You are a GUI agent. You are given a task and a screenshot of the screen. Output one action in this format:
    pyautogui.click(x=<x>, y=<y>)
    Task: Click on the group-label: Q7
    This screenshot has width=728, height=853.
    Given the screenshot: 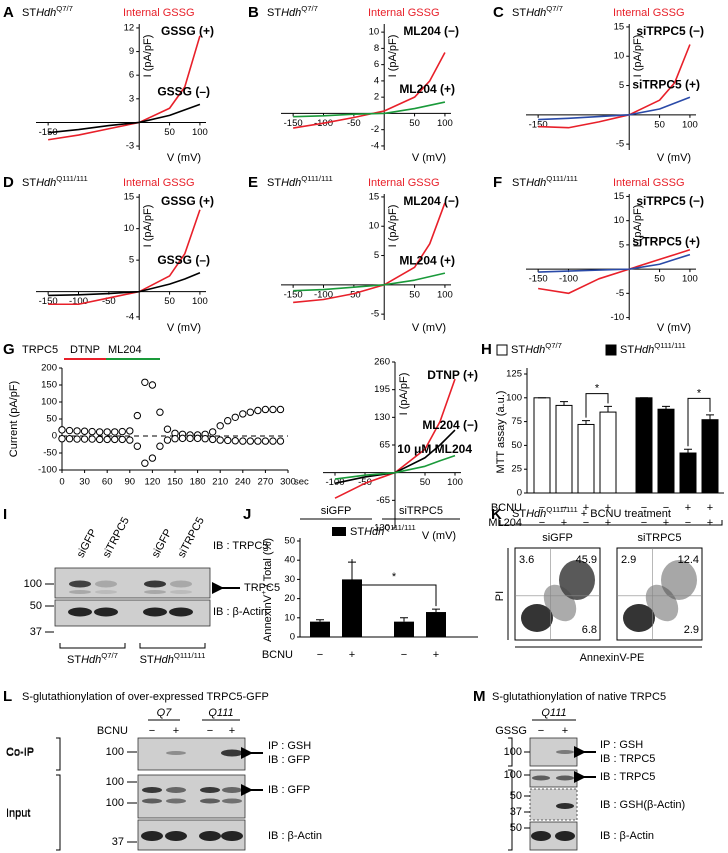 What is the action you would take?
    pyautogui.click(x=165, y=713)
    